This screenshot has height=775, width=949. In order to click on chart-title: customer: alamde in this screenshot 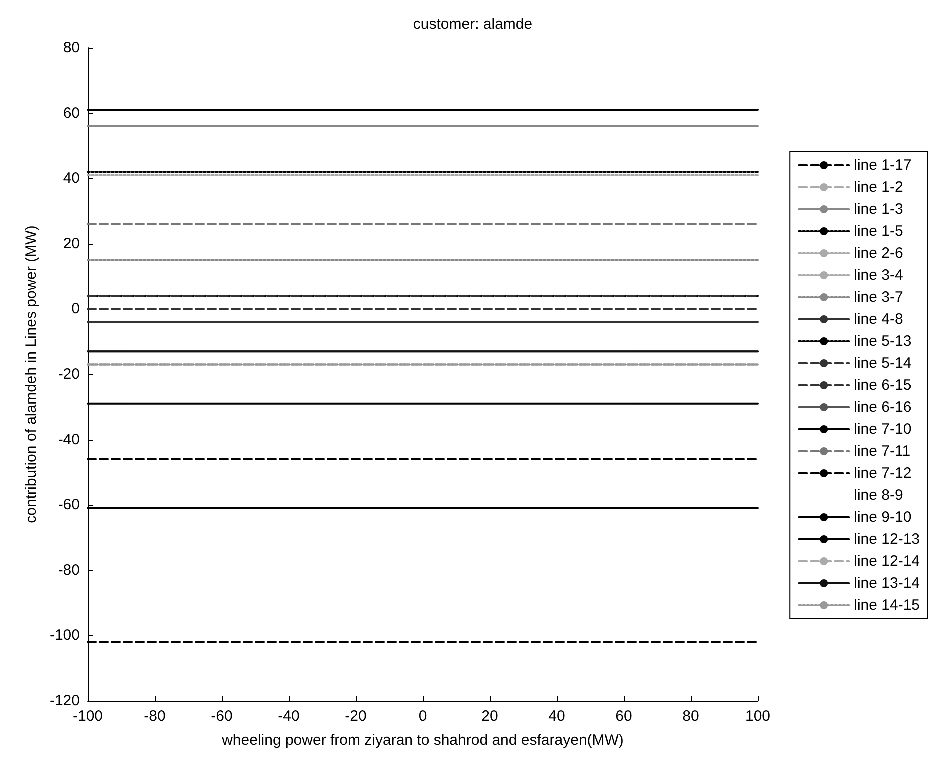, I will do `click(473, 24)`.